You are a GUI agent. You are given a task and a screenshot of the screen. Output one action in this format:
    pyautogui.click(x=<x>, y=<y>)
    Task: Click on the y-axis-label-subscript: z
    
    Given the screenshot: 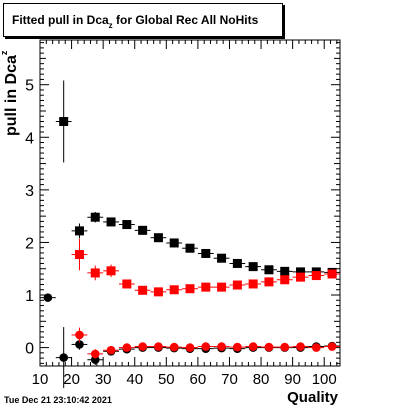 What is the action you would take?
    pyautogui.click(x=4, y=53)
    